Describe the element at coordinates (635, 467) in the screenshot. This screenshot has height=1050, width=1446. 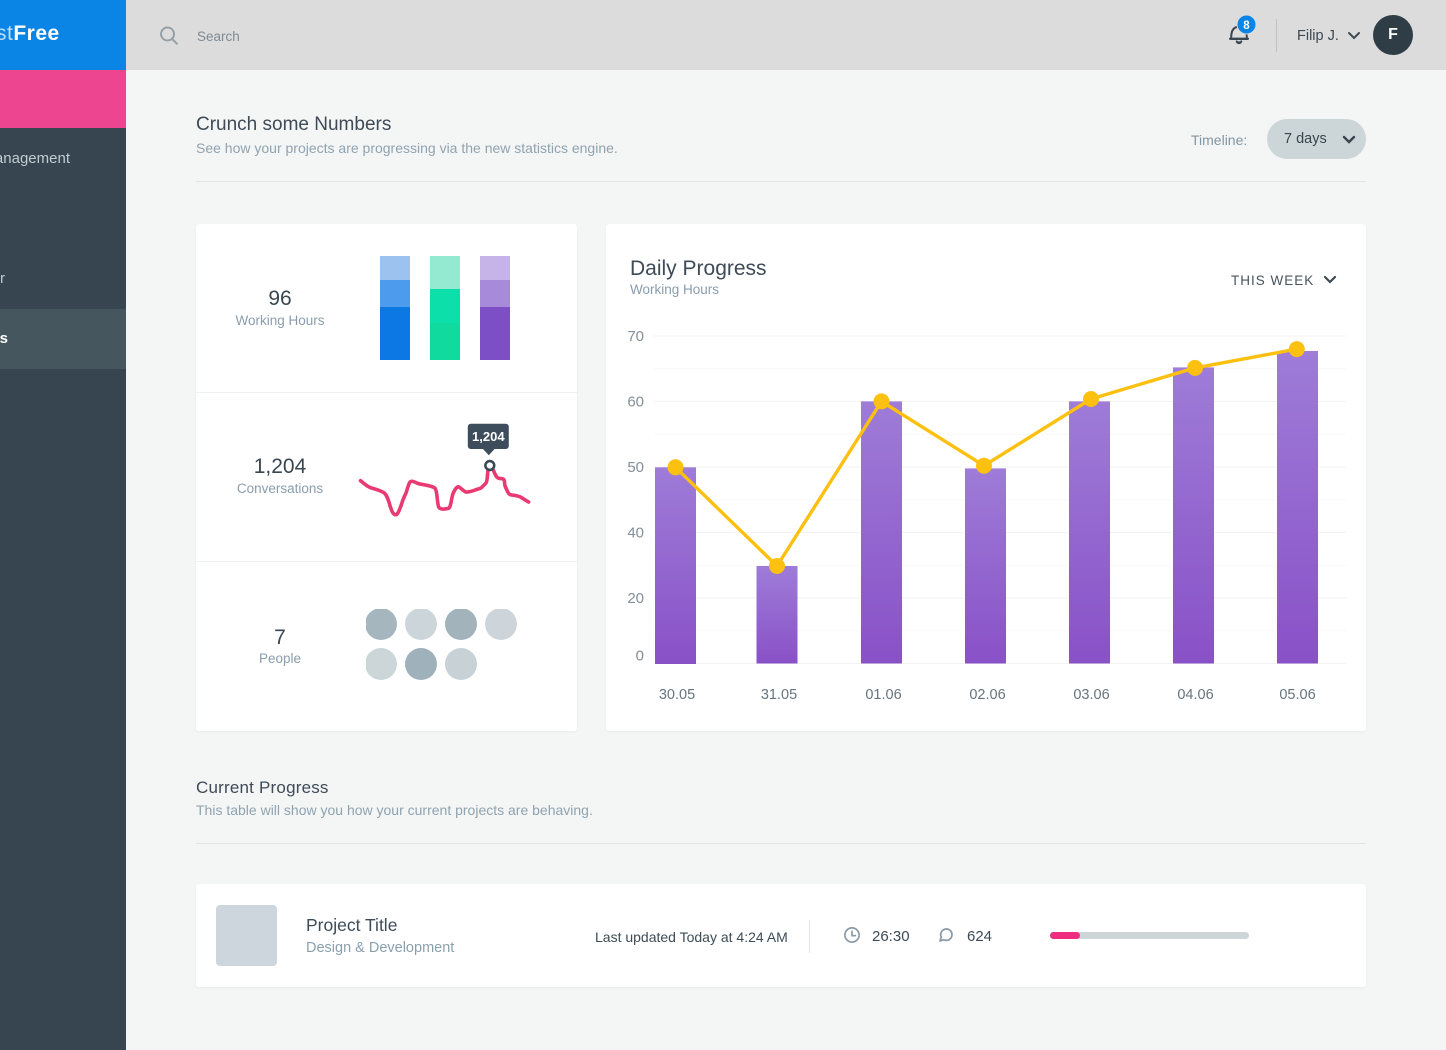
I see `svg-text: 50` at that location.